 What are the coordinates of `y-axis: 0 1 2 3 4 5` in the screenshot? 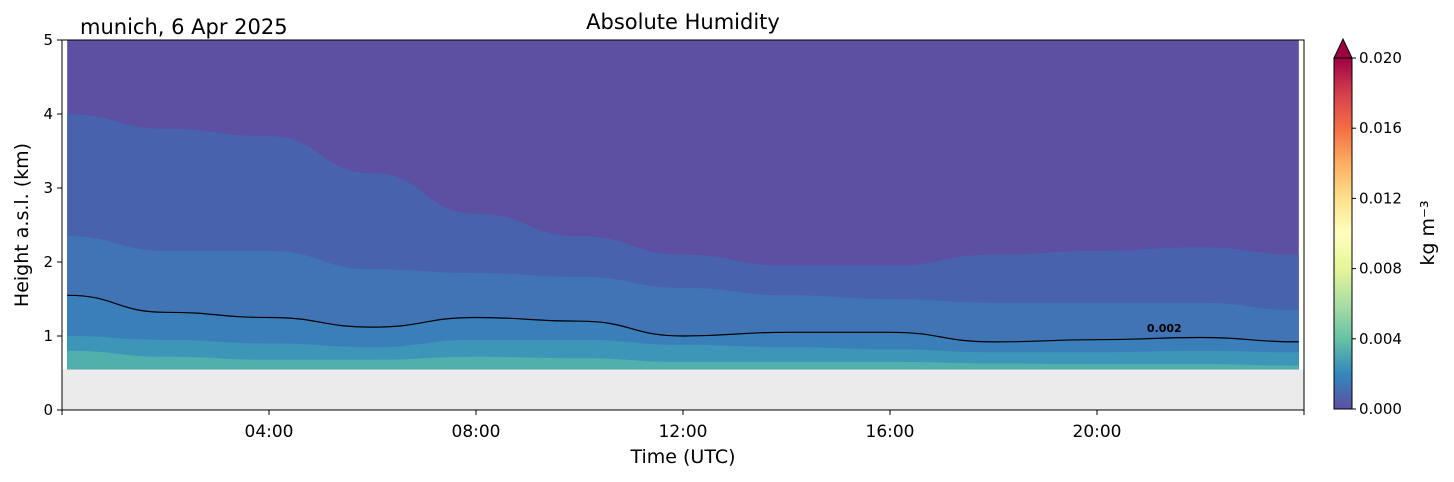 It's located at (52, 225).